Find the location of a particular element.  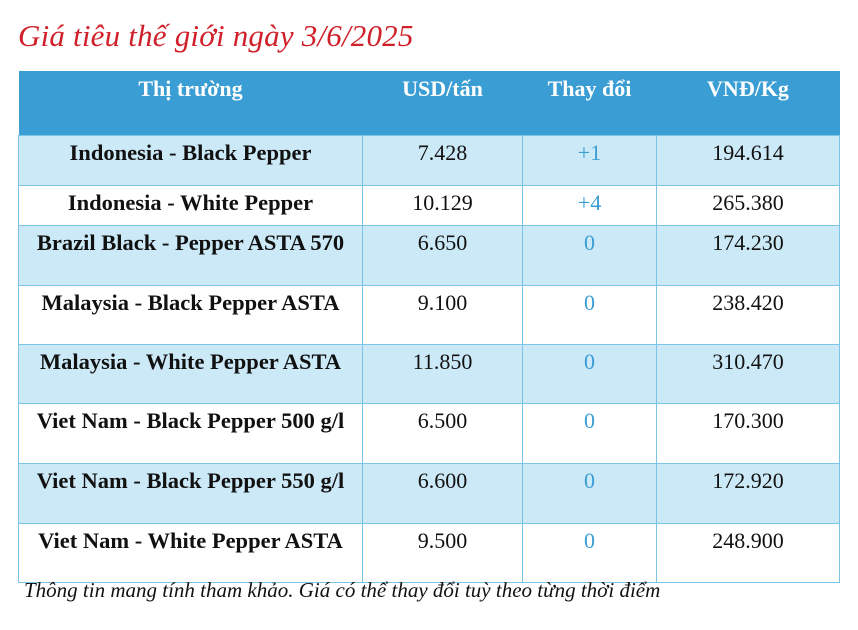

usd-per-ton-cell: 6.500 is located at coordinates (442, 433).